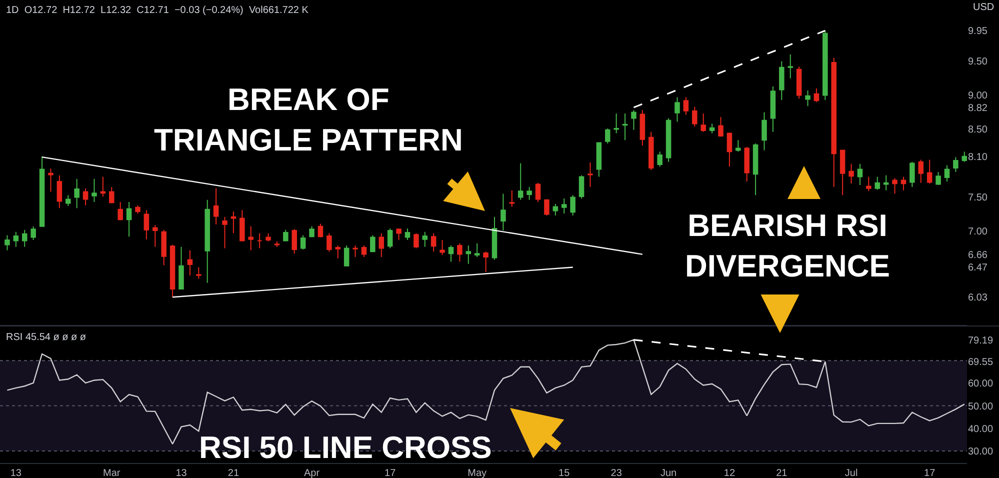  I want to click on x-tick-label: 12, so click(730, 473).